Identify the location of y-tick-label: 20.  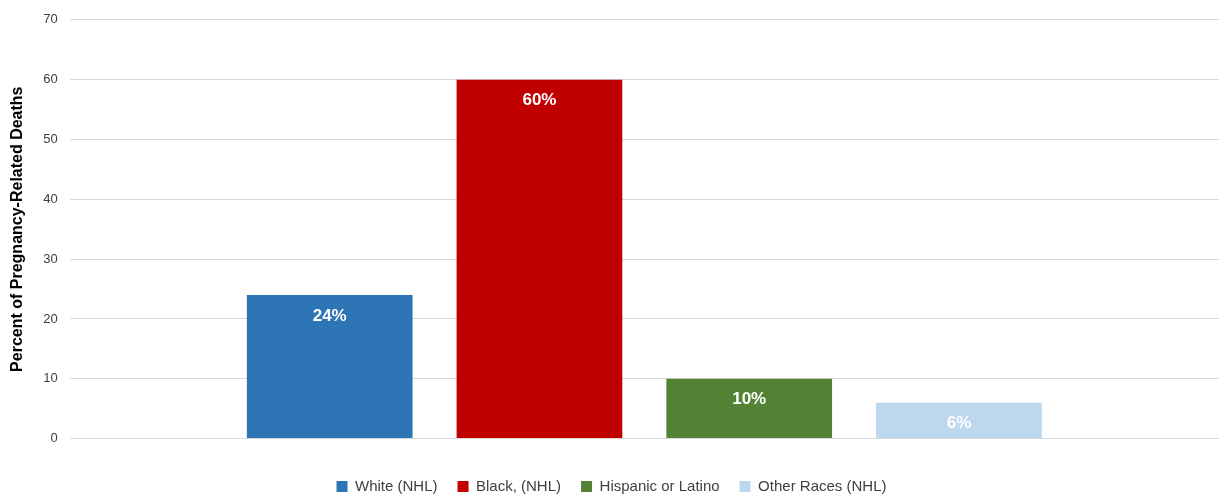
(50, 318).